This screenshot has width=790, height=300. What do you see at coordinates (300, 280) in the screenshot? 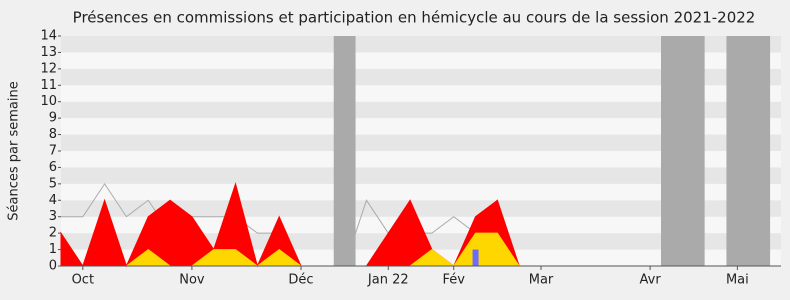
I see `x-tick-label: Déc` at bounding box center [300, 280].